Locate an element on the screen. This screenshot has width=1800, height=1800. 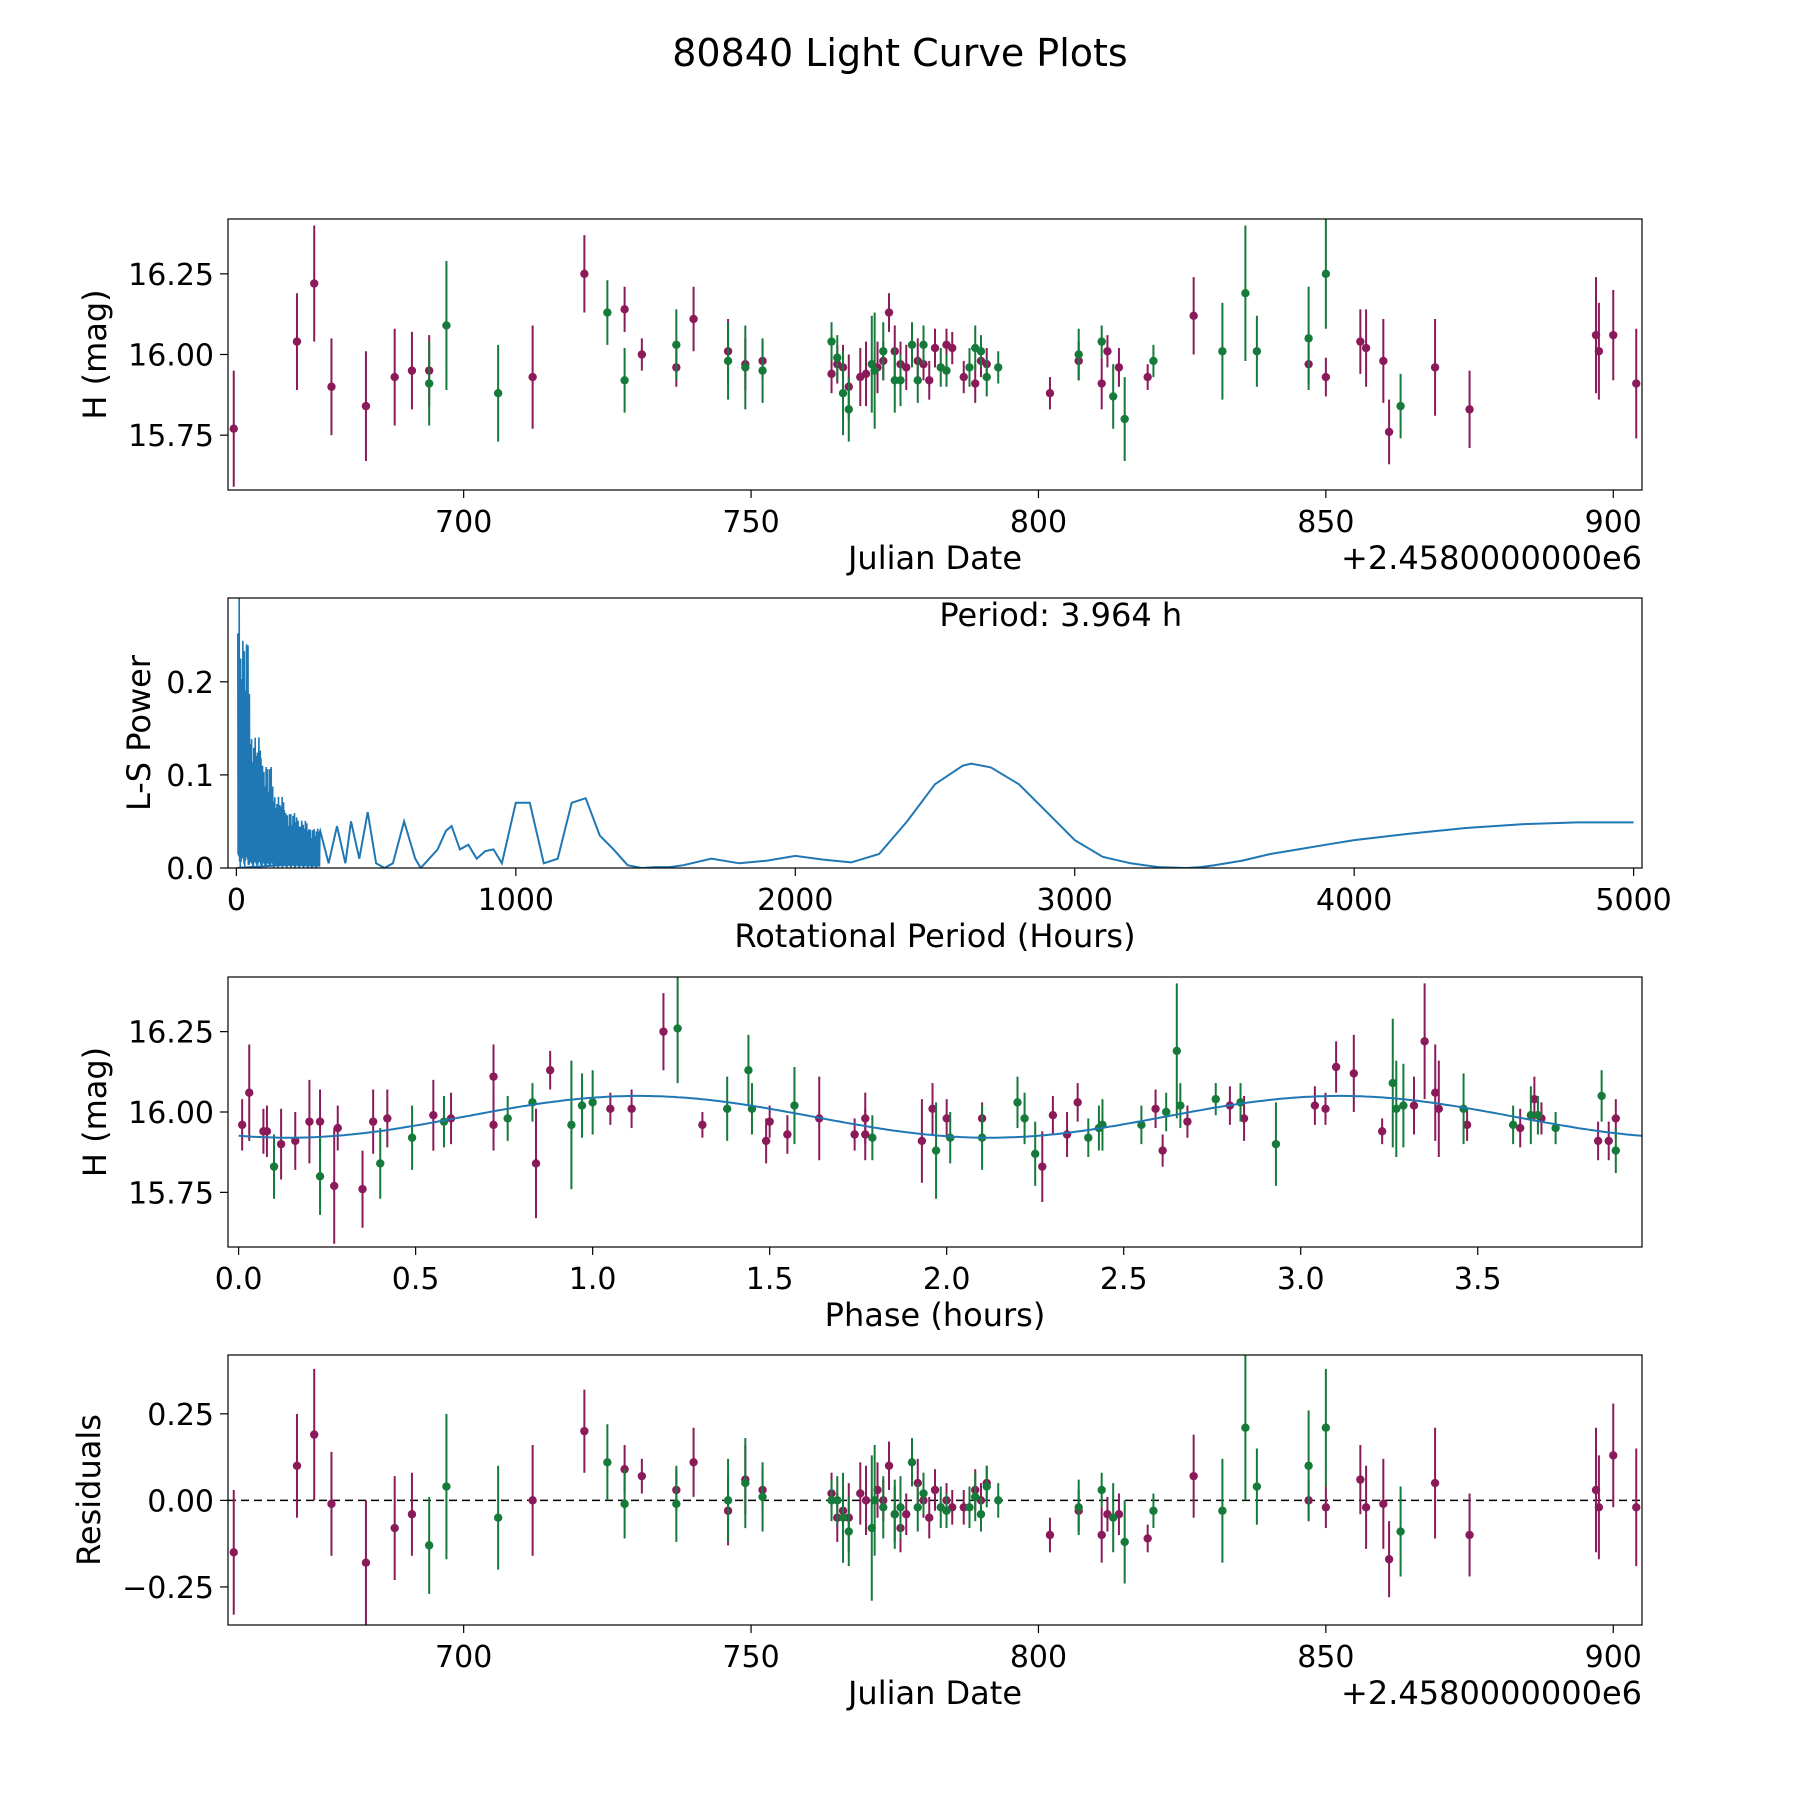
x-tick-label: 0.5 is located at coordinates (416, 1279).